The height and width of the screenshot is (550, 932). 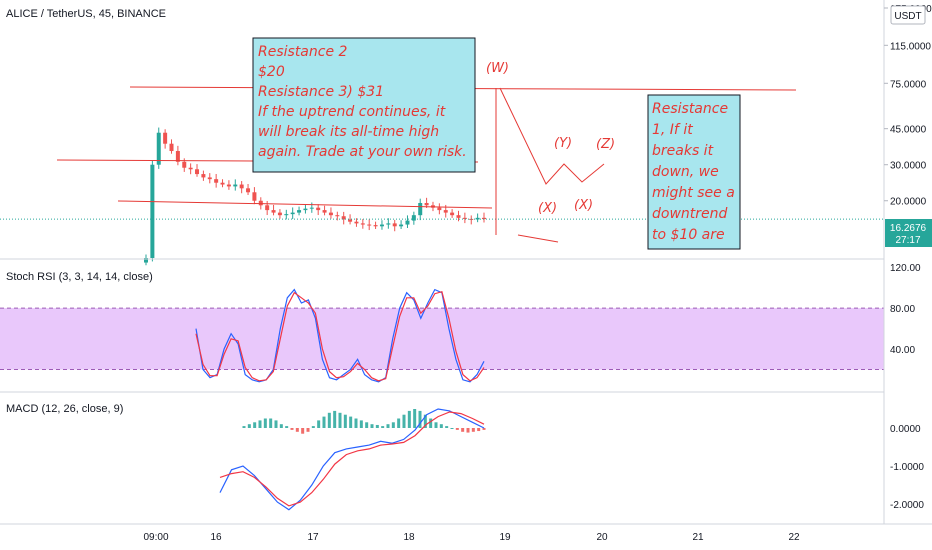 What do you see at coordinates (348, 132) in the screenshot?
I see `annotation-box-1-line: will break its all-time high` at bounding box center [348, 132].